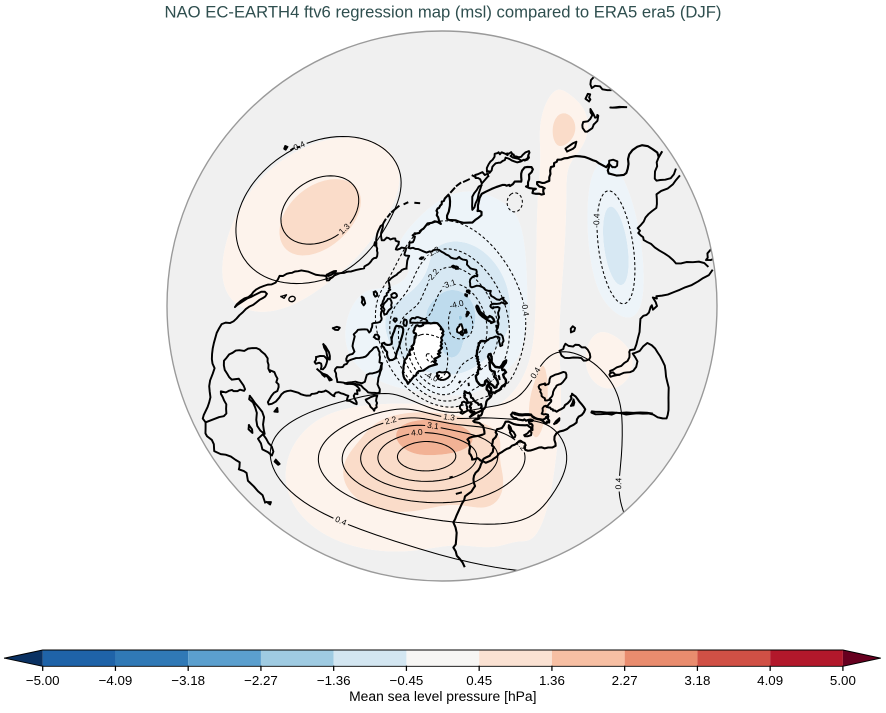 This screenshot has width=886, height=713. What do you see at coordinates (697, 680) in the screenshot?
I see `svg-text: 3.18` at bounding box center [697, 680].